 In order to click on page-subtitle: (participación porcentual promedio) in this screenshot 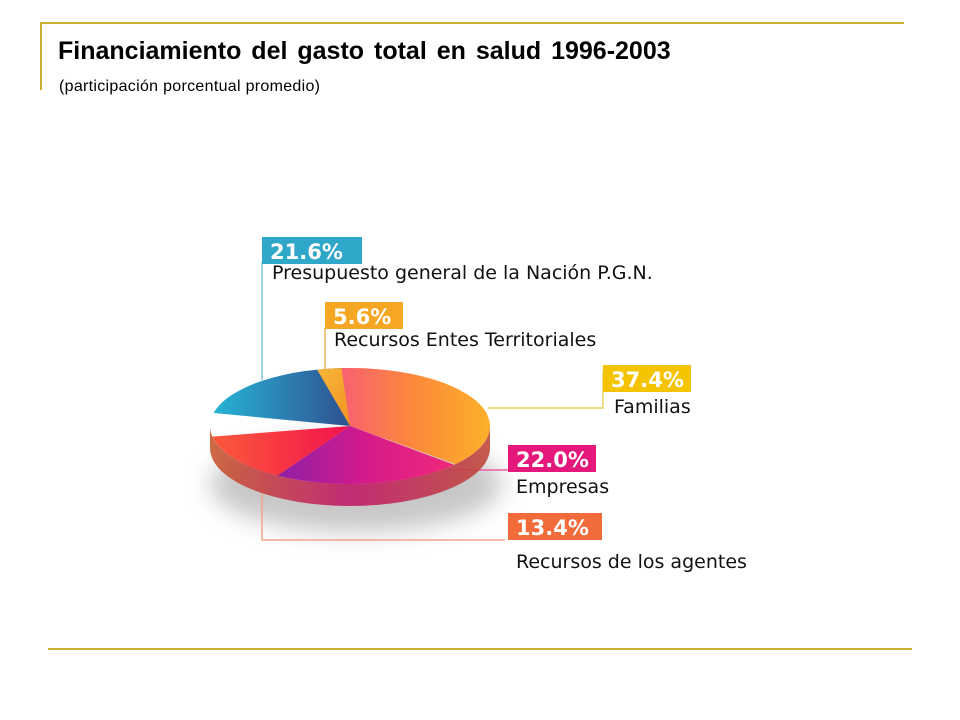, I will do `click(190, 86)`.